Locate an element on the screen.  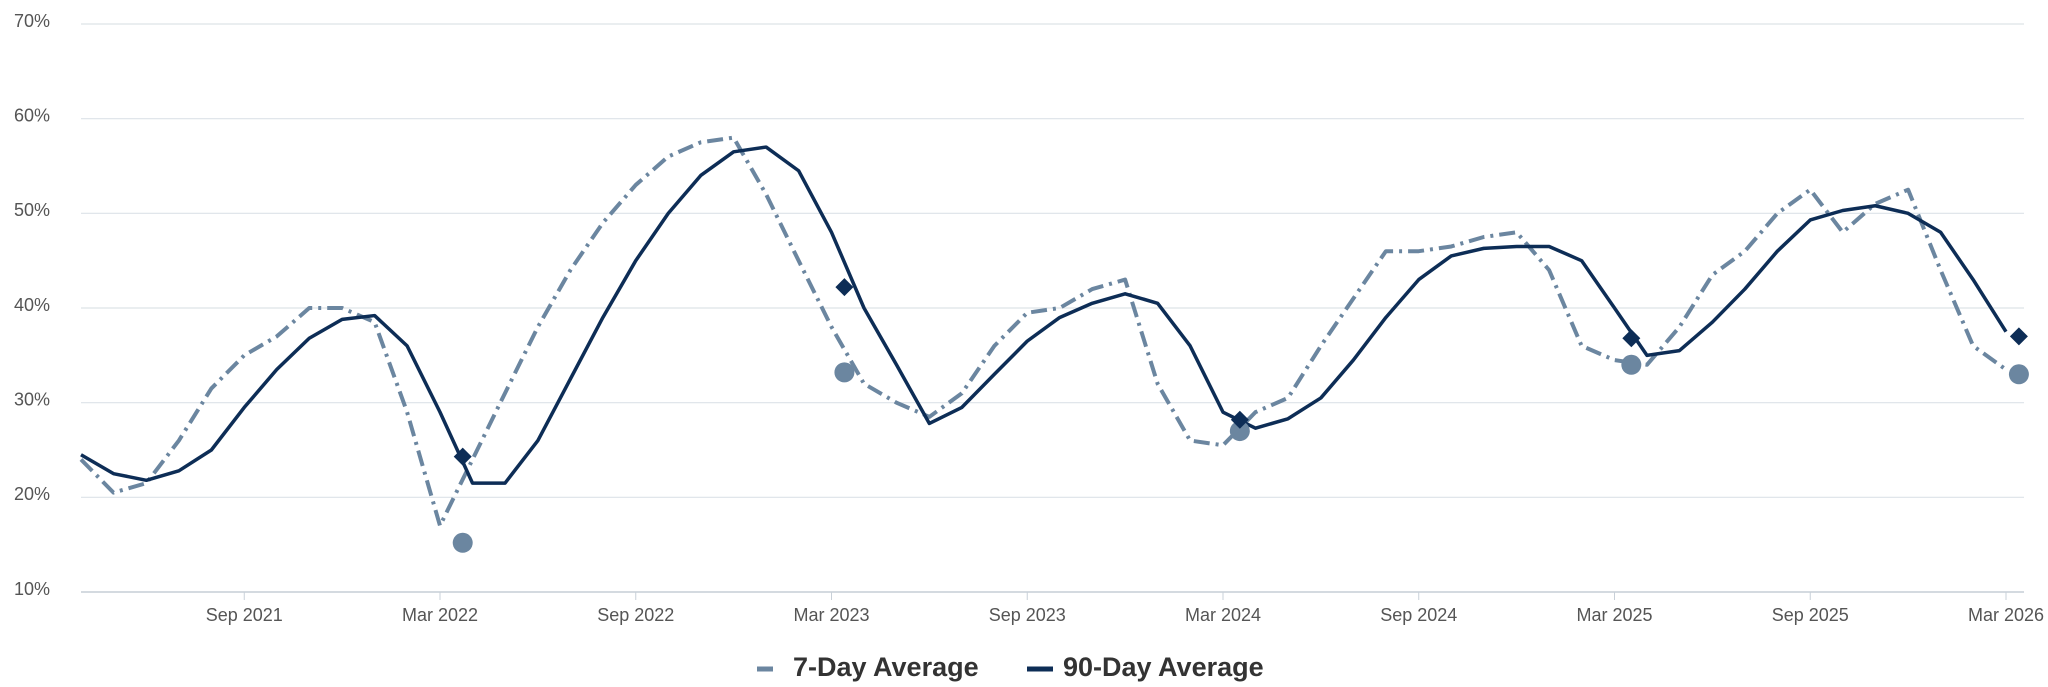
legend-label: 90-Day Average is located at coordinates (1163, 667).